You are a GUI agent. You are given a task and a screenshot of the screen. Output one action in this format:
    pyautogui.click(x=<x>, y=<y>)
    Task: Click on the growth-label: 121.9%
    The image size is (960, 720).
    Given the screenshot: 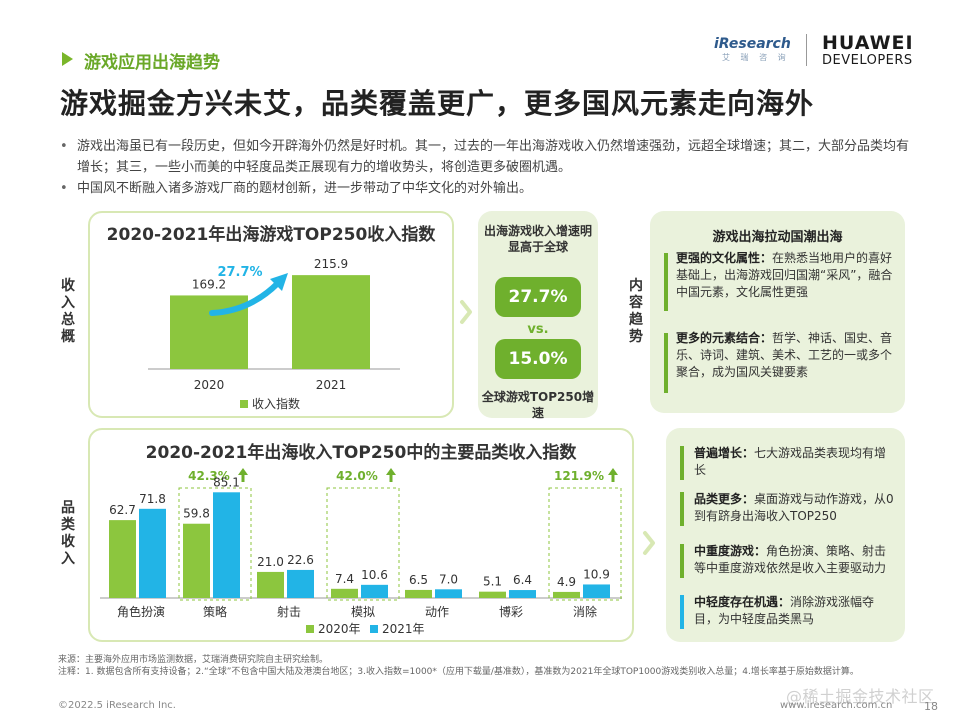 What is the action you would take?
    pyautogui.click(x=579, y=476)
    